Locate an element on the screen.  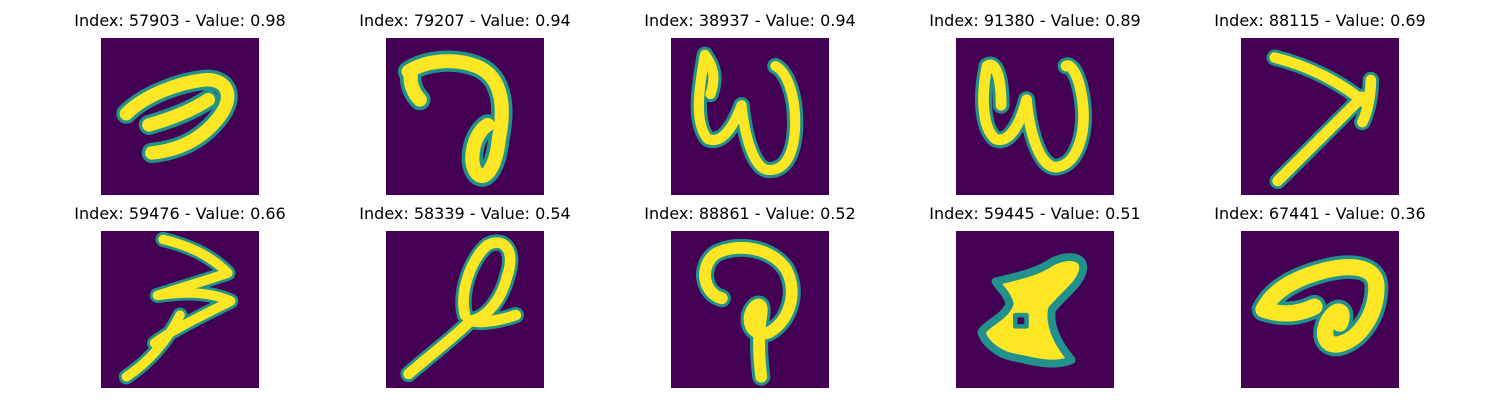
panel-2: Index: 79207 - Value: 0.94 is located at coordinates (465, 105).